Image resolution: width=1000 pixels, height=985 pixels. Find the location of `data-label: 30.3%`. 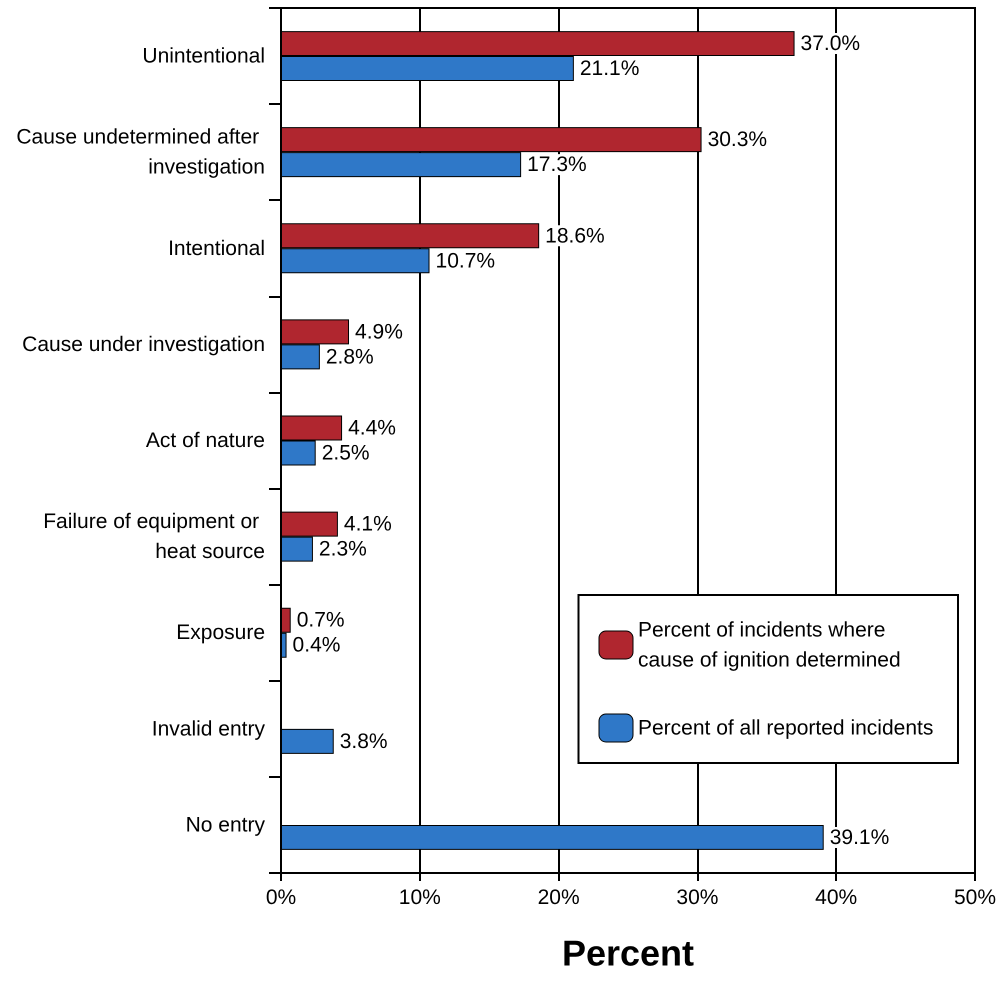

data-label: 30.3% is located at coordinates (738, 140).